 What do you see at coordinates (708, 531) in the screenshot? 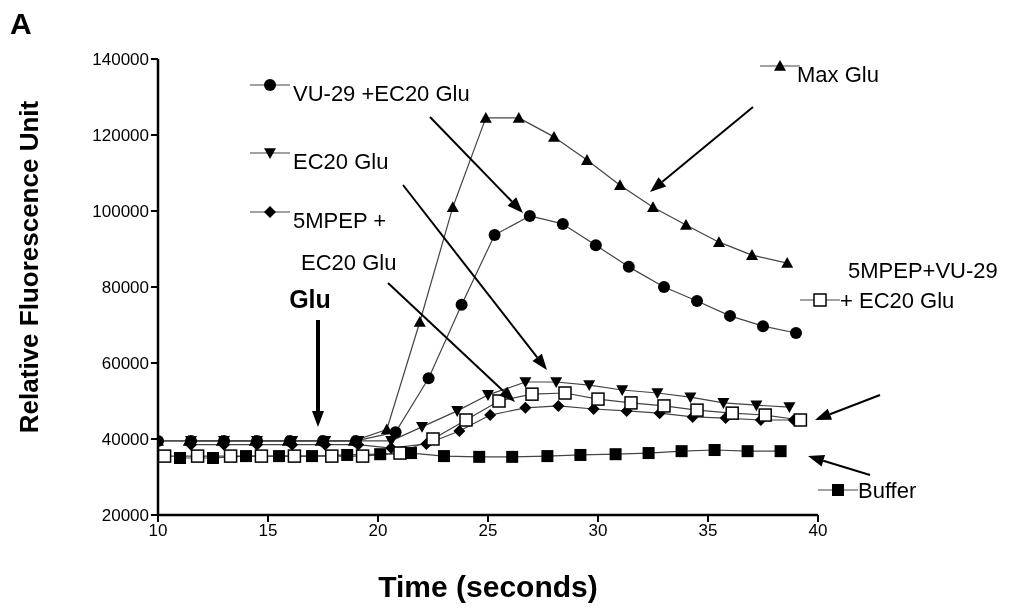
I see `x-tick-label: 35` at bounding box center [708, 531].